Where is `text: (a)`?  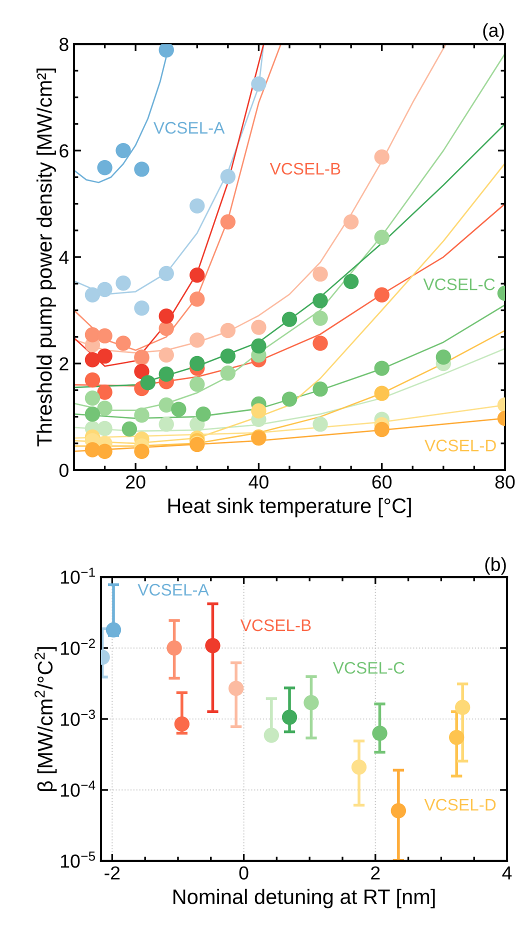 text: (a) is located at coordinates (493, 32).